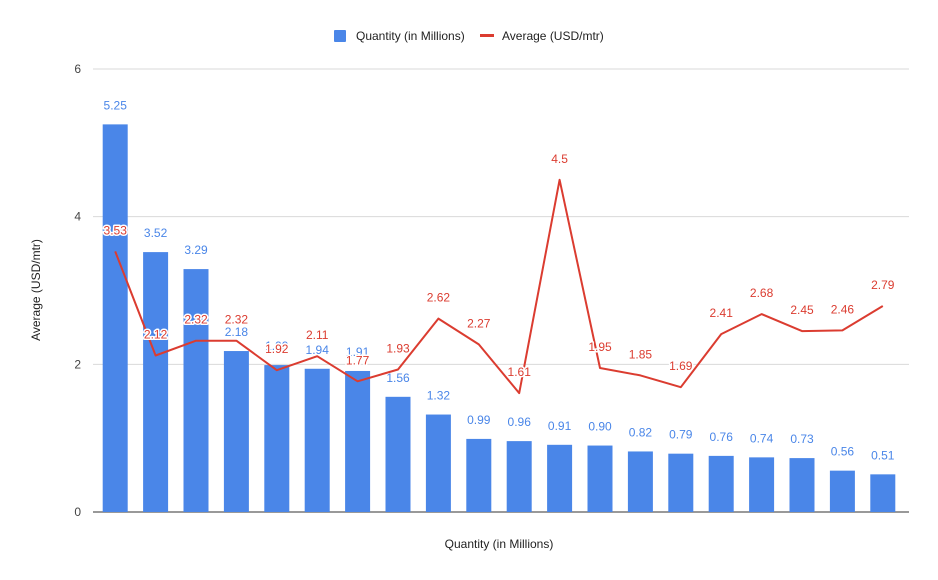 The height and width of the screenshot is (580, 938). What do you see at coordinates (77, 512) in the screenshot?
I see `y-tick-label: 0` at bounding box center [77, 512].